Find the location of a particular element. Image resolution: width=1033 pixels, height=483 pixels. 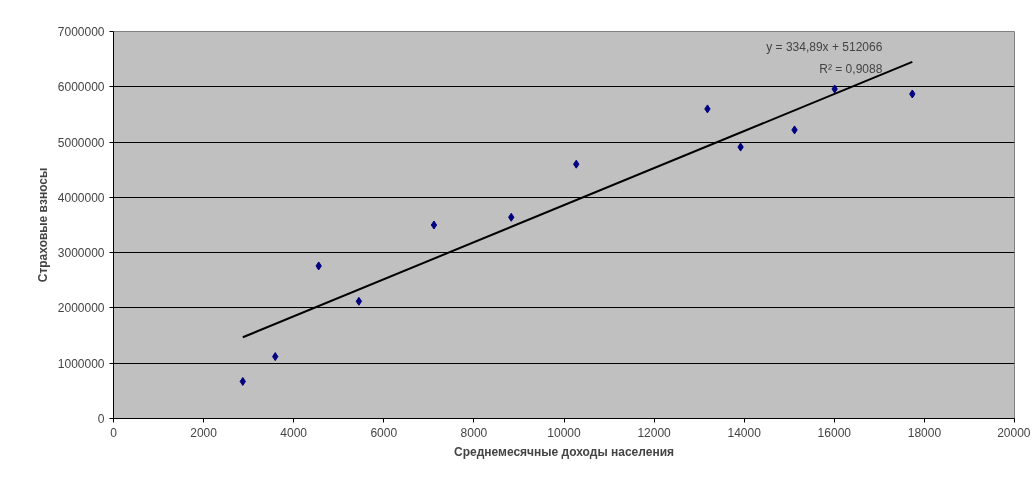

x-axis-title: Среднемесячные доходы населения is located at coordinates (564, 451).